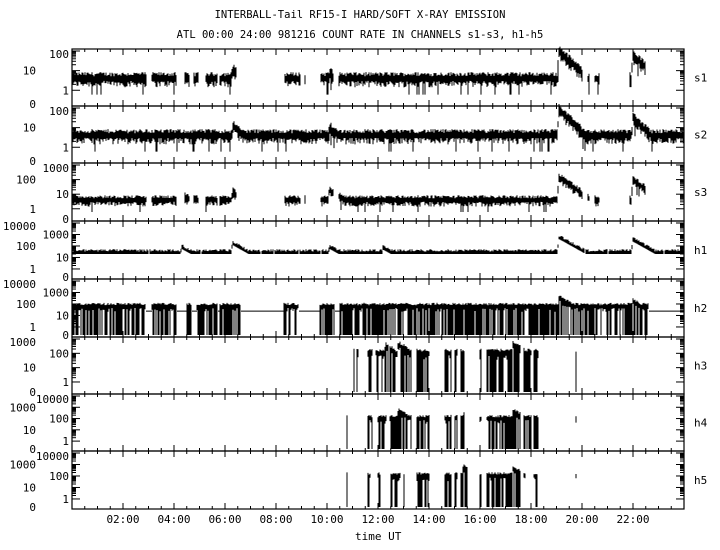 Image resolution: width=720 pixels, height=550 pixels. What do you see at coordinates (701, 423) in the screenshot?
I see `channel-label-h4: h4` at bounding box center [701, 423].